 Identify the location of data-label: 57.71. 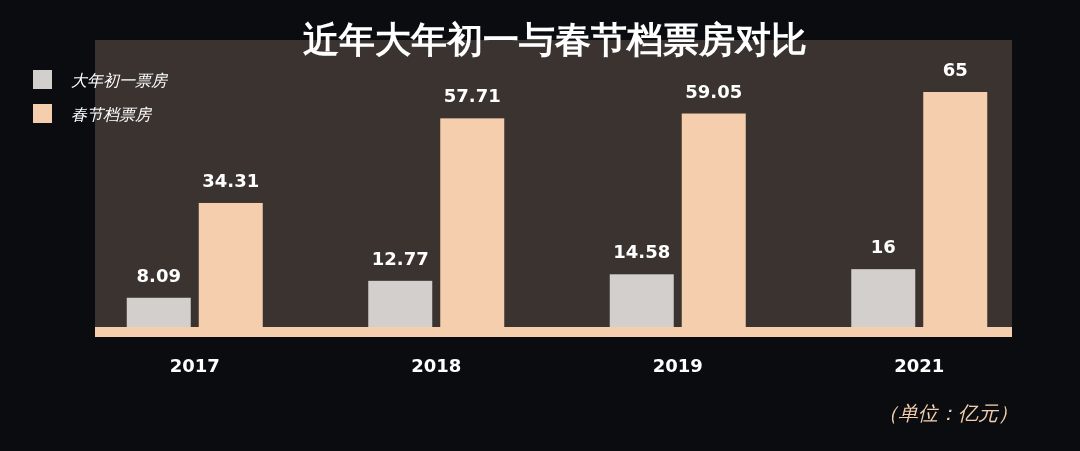
(472, 96).